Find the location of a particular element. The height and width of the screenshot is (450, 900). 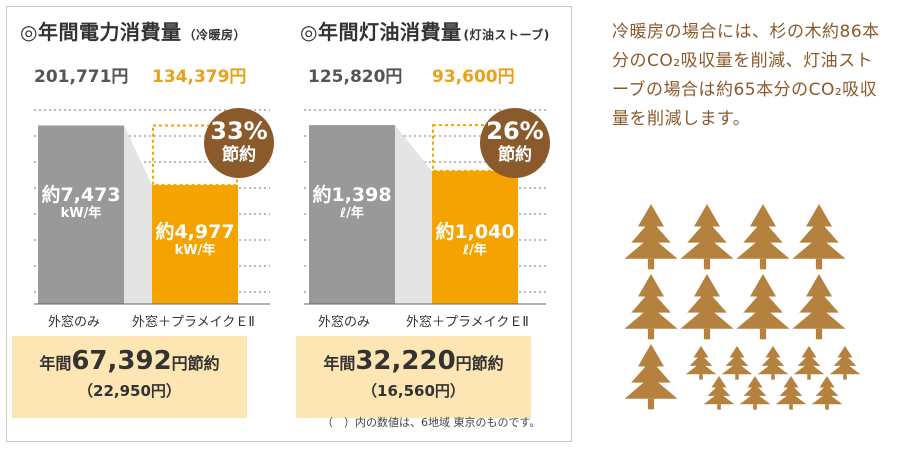

cost-label-after: 134,379円 is located at coordinates (199, 77).